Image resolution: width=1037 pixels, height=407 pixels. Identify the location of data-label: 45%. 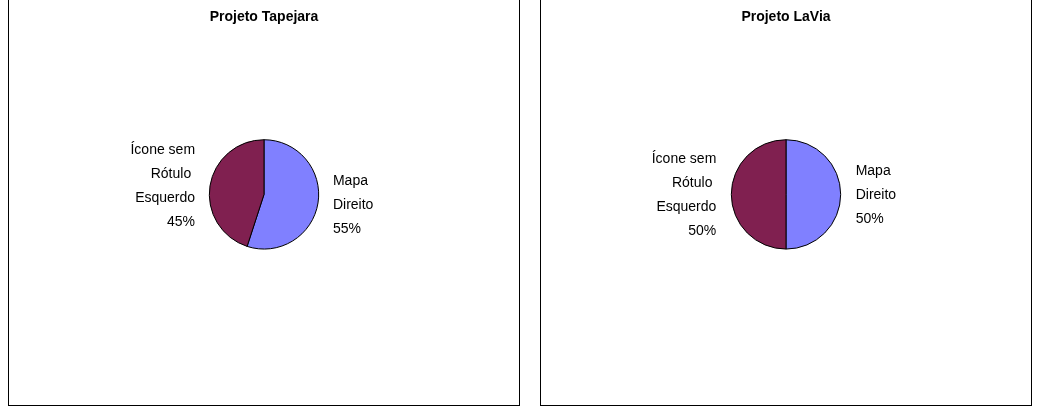
(181, 220).